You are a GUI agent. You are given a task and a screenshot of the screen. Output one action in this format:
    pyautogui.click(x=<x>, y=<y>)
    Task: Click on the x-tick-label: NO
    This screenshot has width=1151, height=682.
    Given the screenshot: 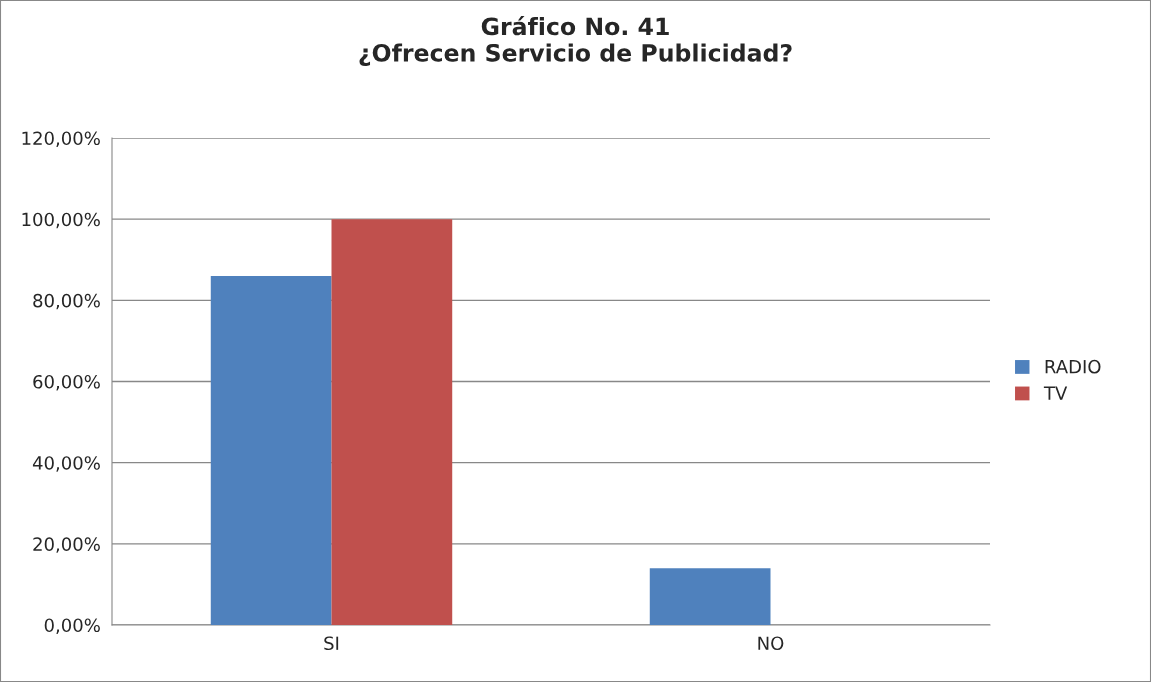 What is the action you would take?
    pyautogui.click(x=771, y=643)
    